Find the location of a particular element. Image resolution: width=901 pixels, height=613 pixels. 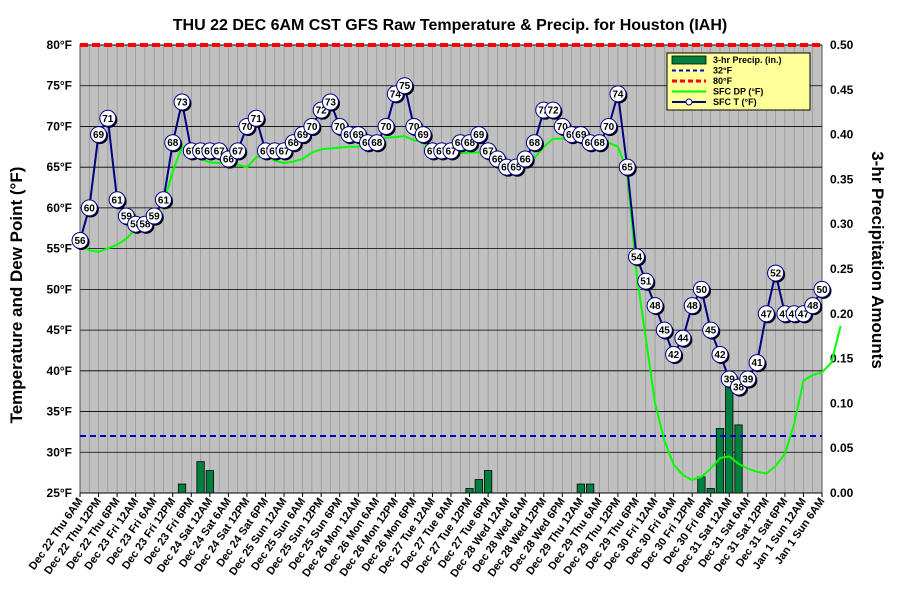

temperature-point-label: 59 is located at coordinates (127, 217).